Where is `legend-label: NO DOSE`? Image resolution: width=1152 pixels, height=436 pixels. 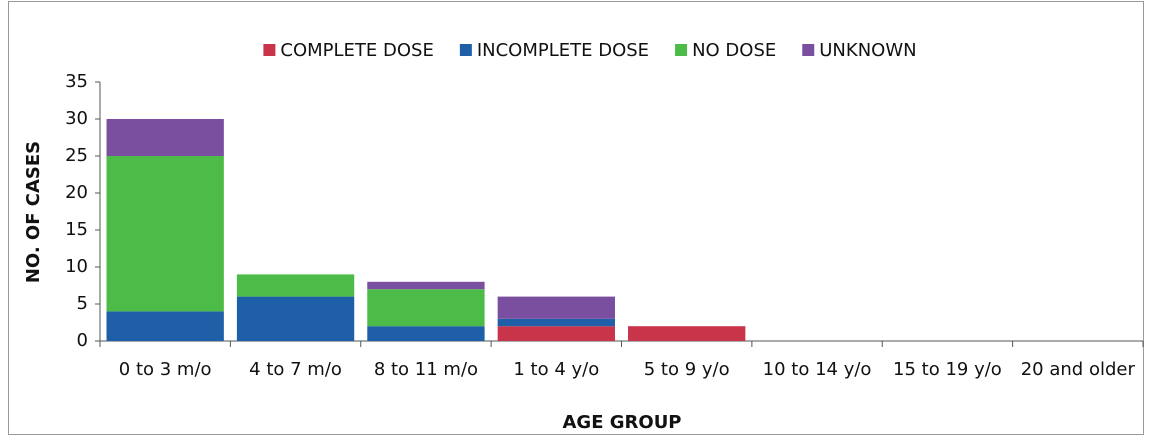 legend-label: NO DOSE is located at coordinates (734, 50).